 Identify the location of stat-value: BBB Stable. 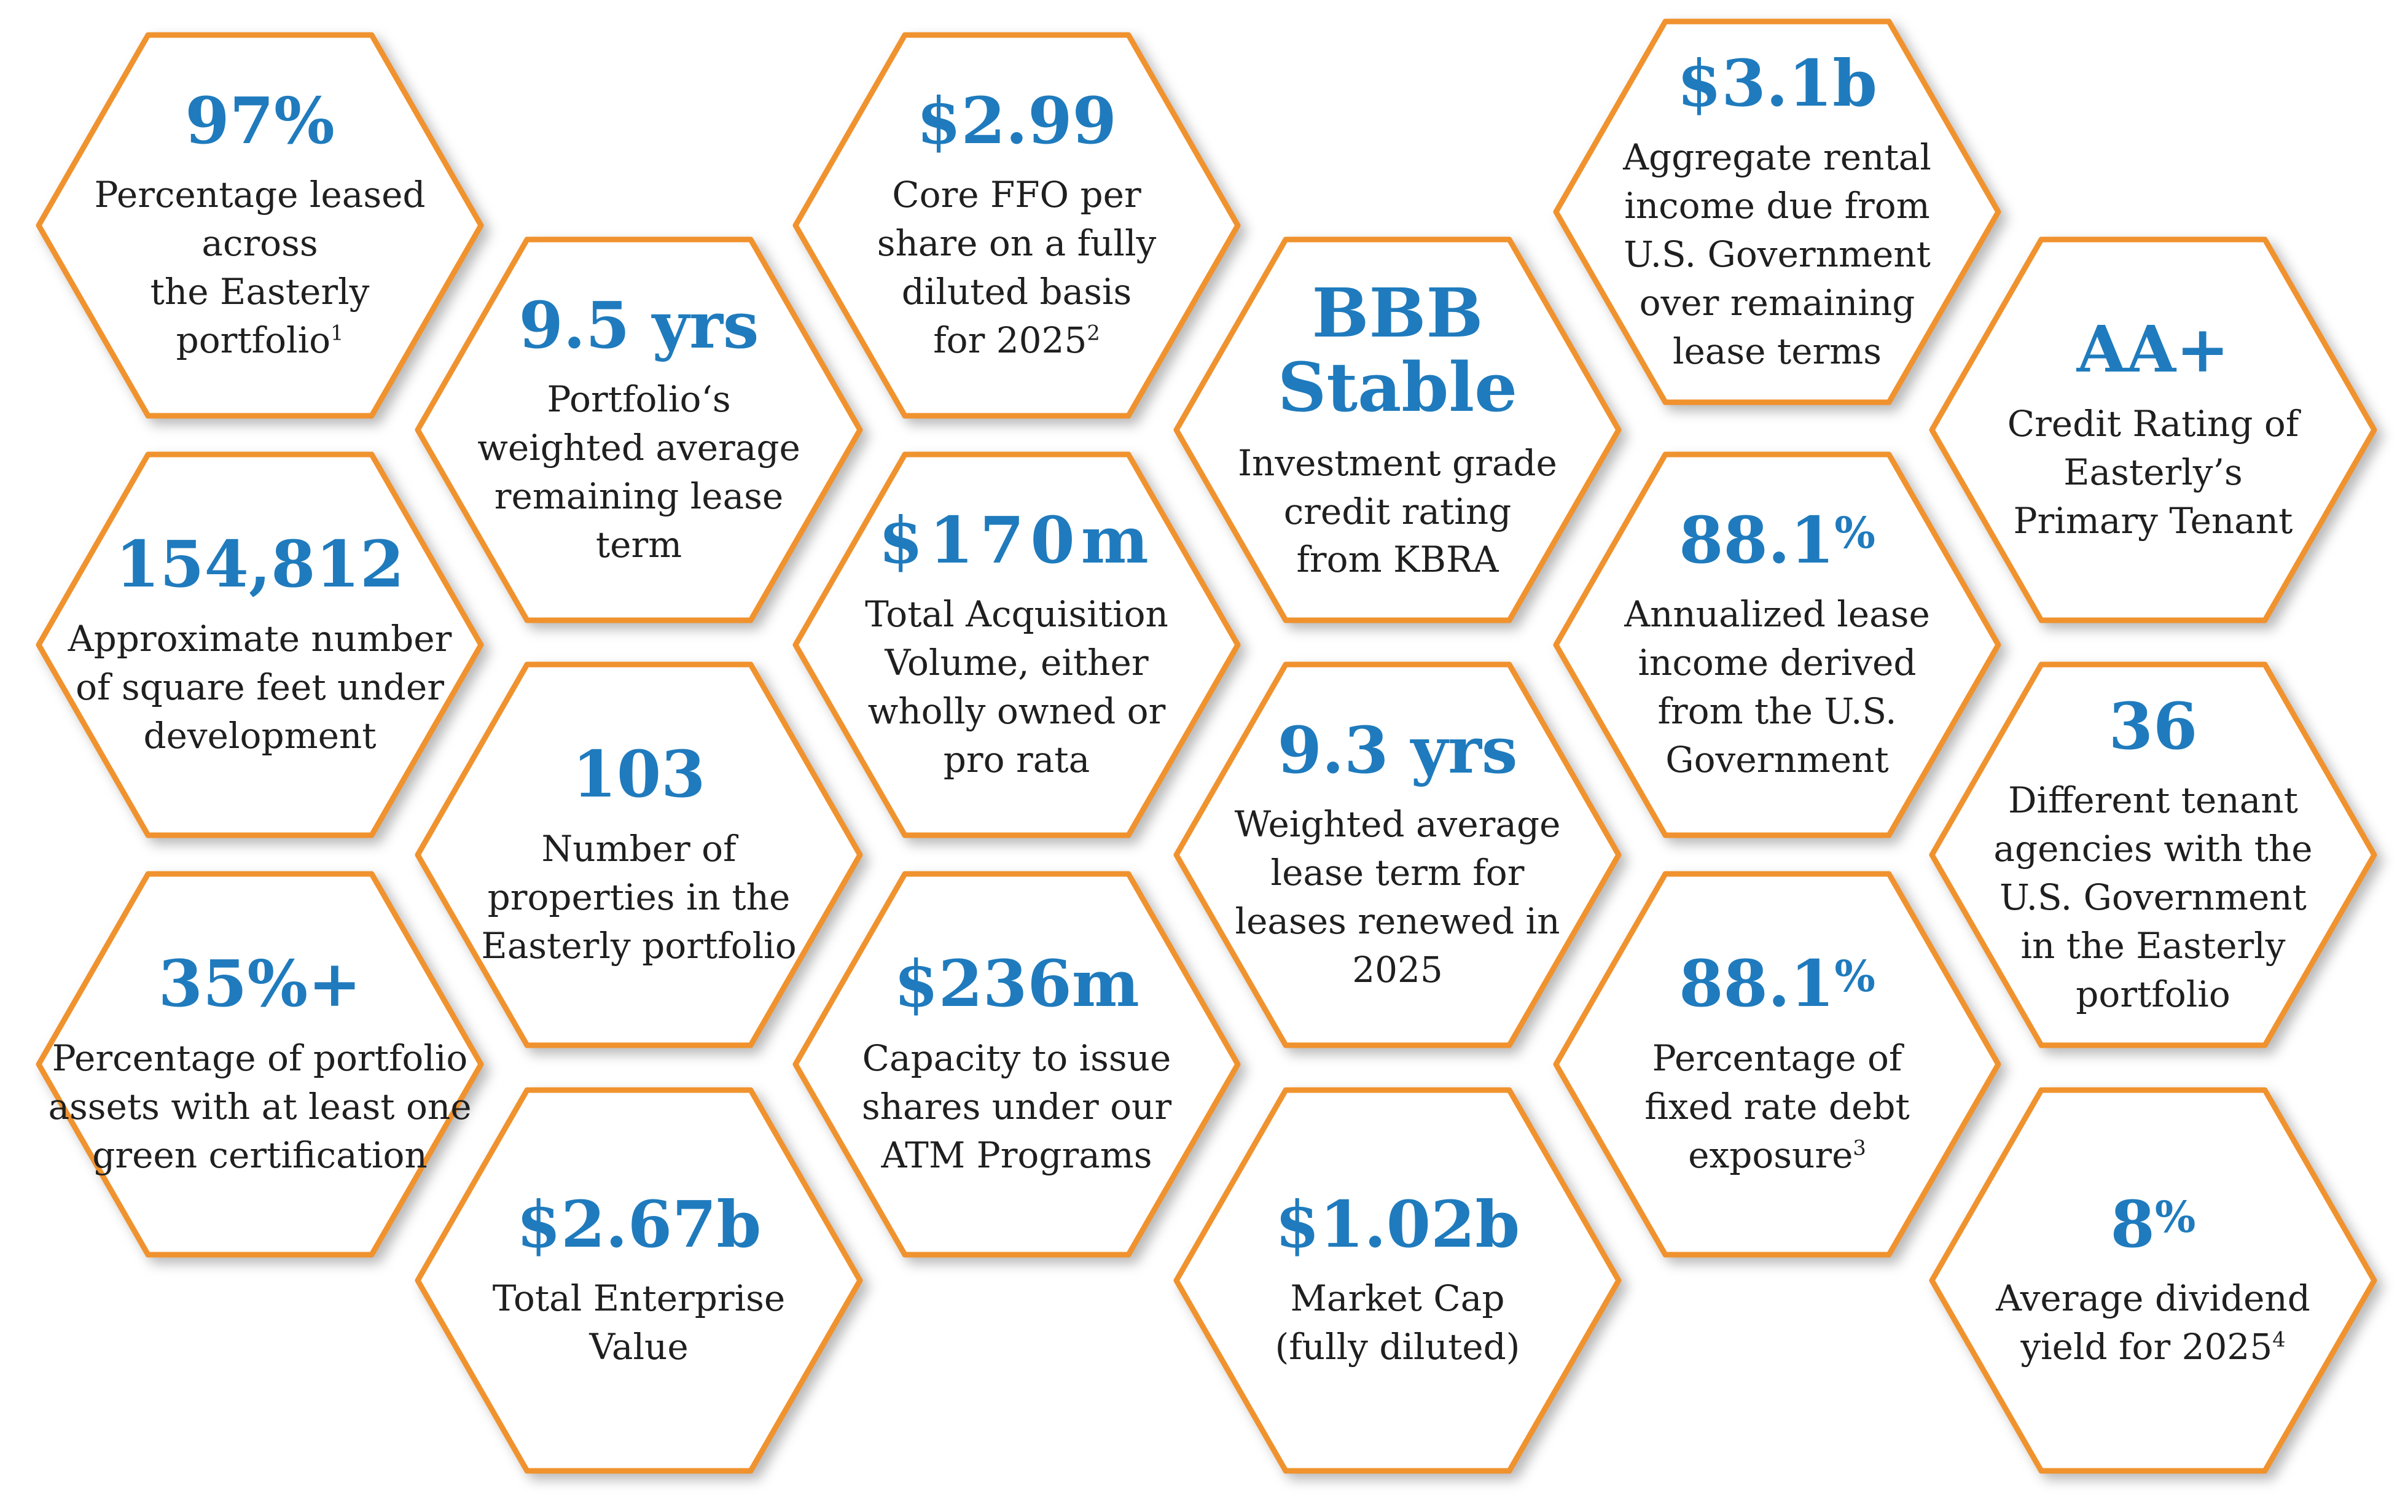
(1397, 350).